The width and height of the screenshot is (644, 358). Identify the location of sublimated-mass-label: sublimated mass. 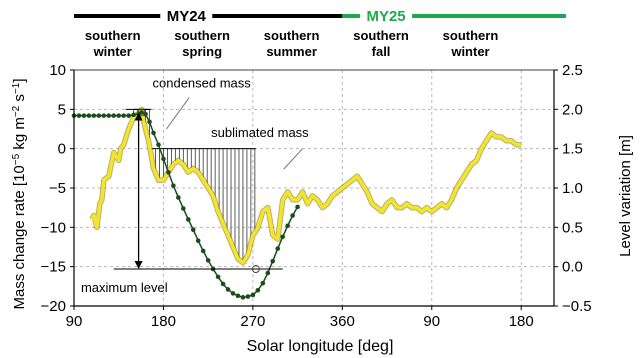
(260, 132).